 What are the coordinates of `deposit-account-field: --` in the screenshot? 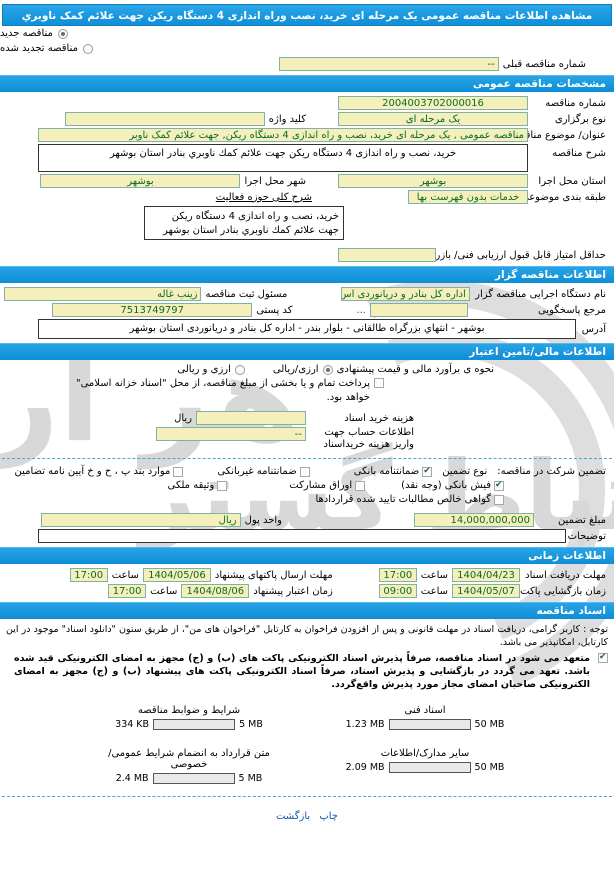 It's located at (231, 434).